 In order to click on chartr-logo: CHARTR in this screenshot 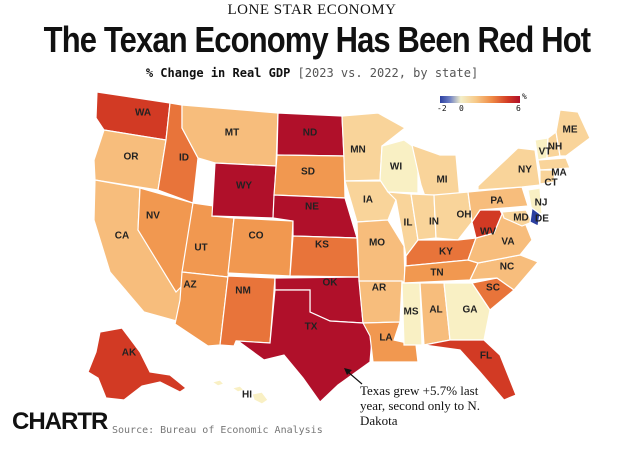, I will do `click(60, 421)`.